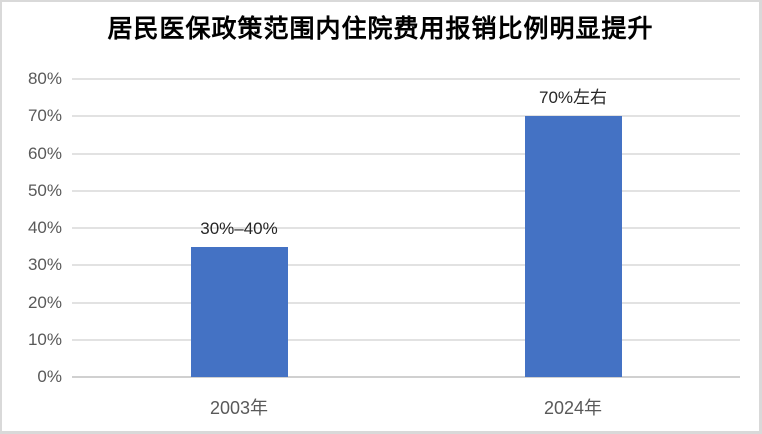  What do you see at coordinates (44, 302) in the screenshot?
I see `y-tick-label: 20%` at bounding box center [44, 302].